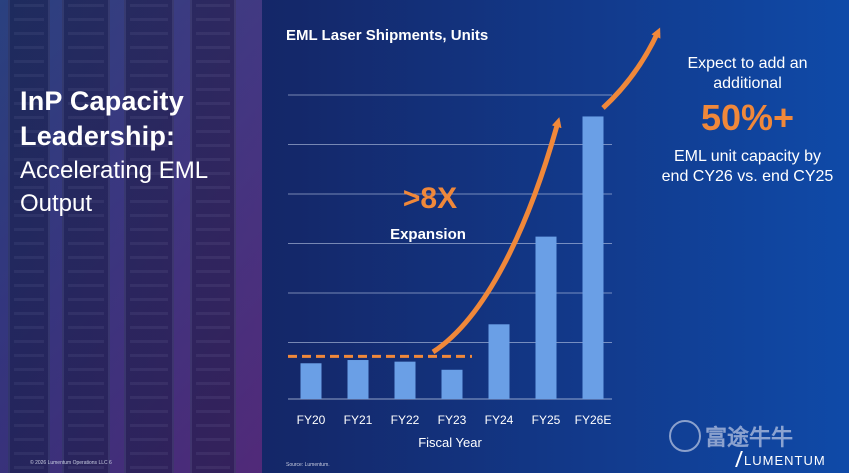  Describe the element at coordinates (405, 380) in the screenshot. I see `bar-fy22` at that location.